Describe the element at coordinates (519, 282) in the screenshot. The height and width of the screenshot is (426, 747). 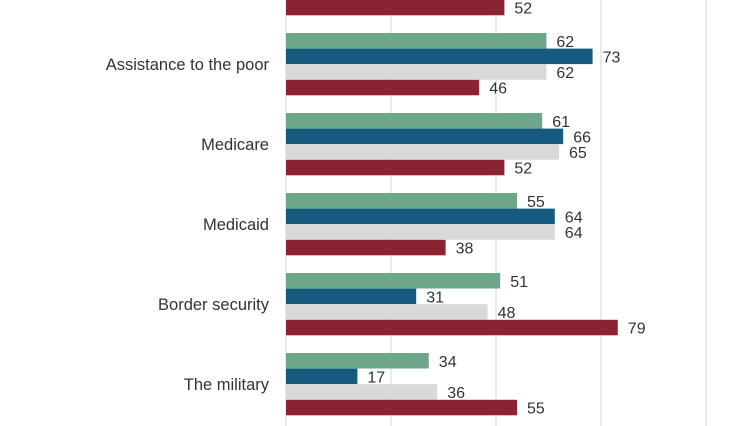
I see `value-label: 51` at that location.